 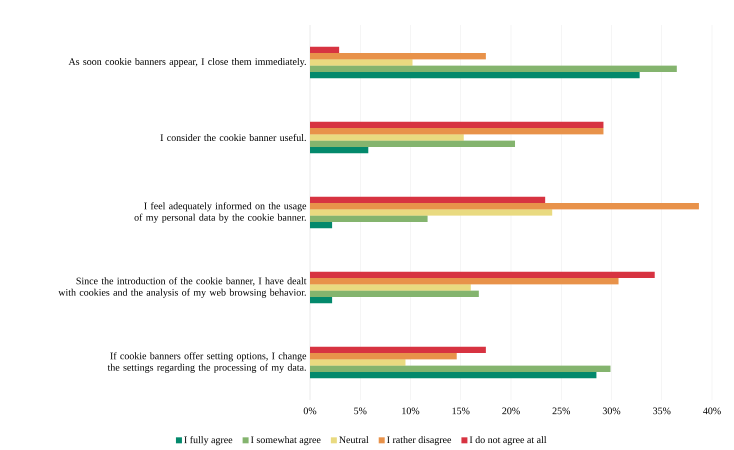 I want to click on legend-label: I rather disagree, so click(x=419, y=441).